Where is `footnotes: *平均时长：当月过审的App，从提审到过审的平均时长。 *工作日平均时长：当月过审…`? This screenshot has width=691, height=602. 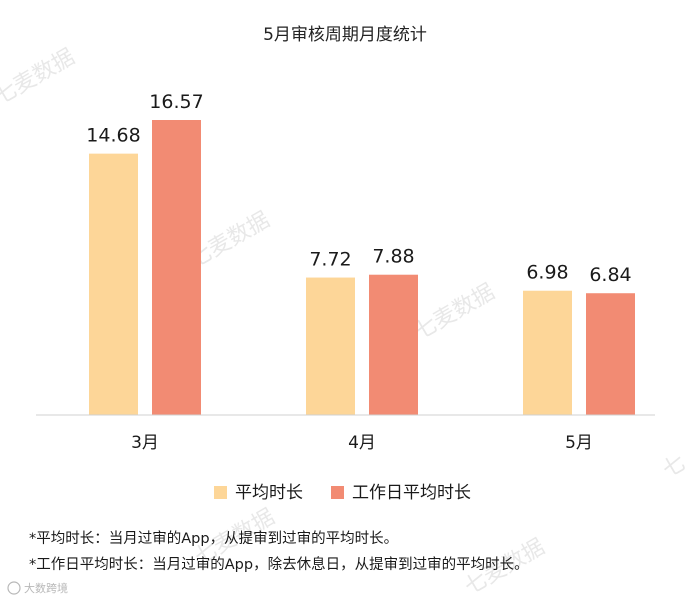
footnotes: *平均时长：当月过审的App，从提审到过审的平均时长。 *工作日平均时长：当月过审… is located at coordinates (279, 551).